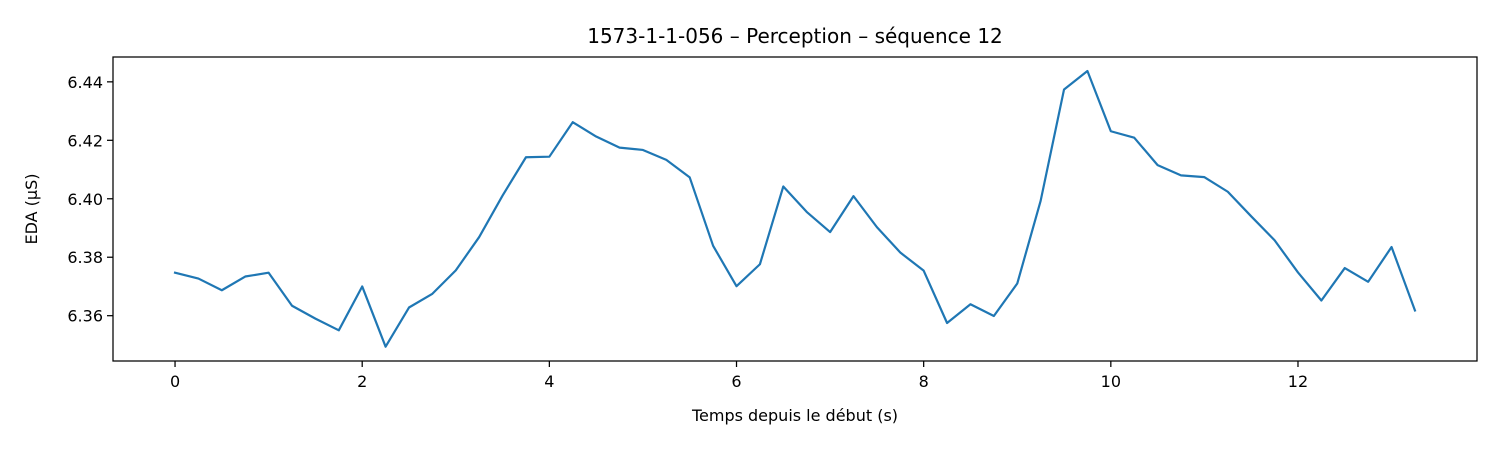 The image size is (1500, 450). What do you see at coordinates (85, 199) in the screenshot?
I see `y-tick-label: 6.40` at bounding box center [85, 199].